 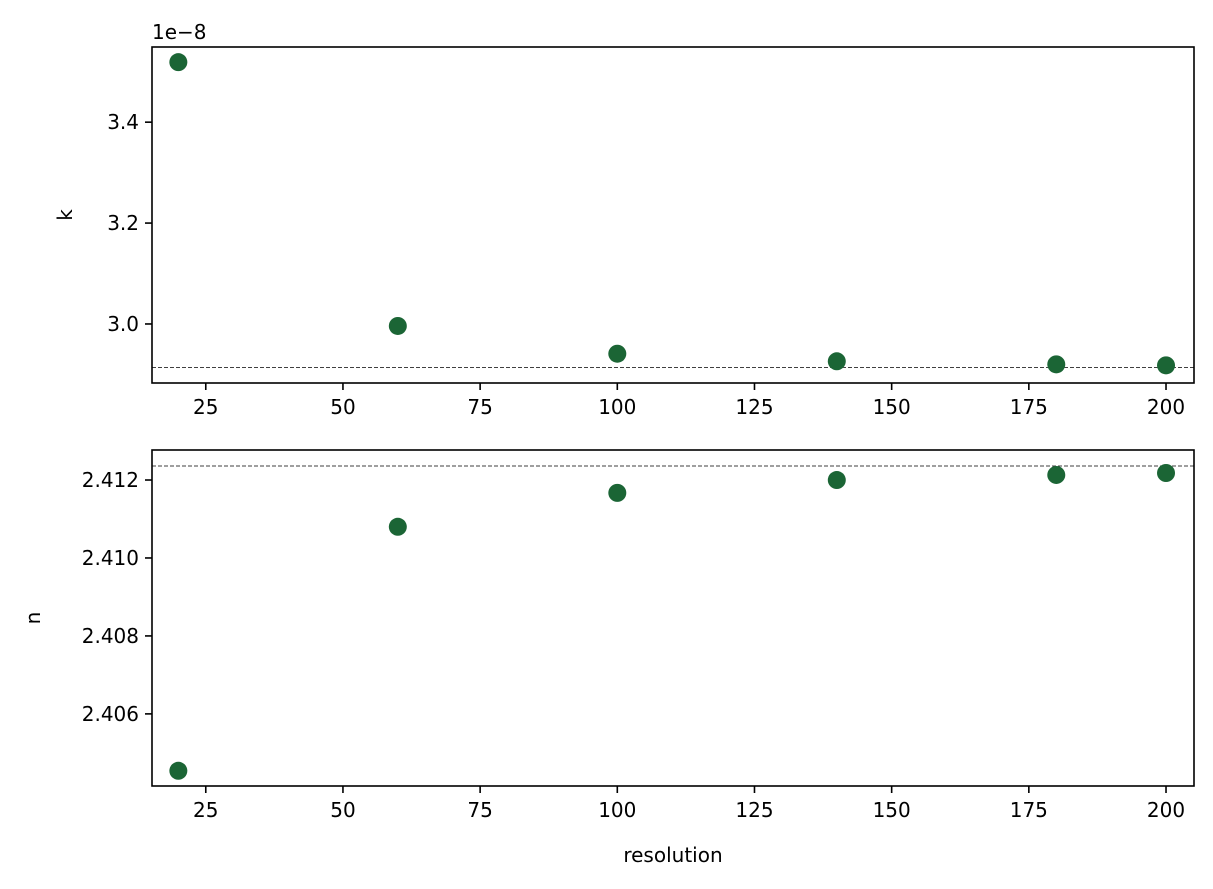 What do you see at coordinates (110, 558) in the screenshot?
I see `y-tick-label: 2.410` at bounding box center [110, 558].